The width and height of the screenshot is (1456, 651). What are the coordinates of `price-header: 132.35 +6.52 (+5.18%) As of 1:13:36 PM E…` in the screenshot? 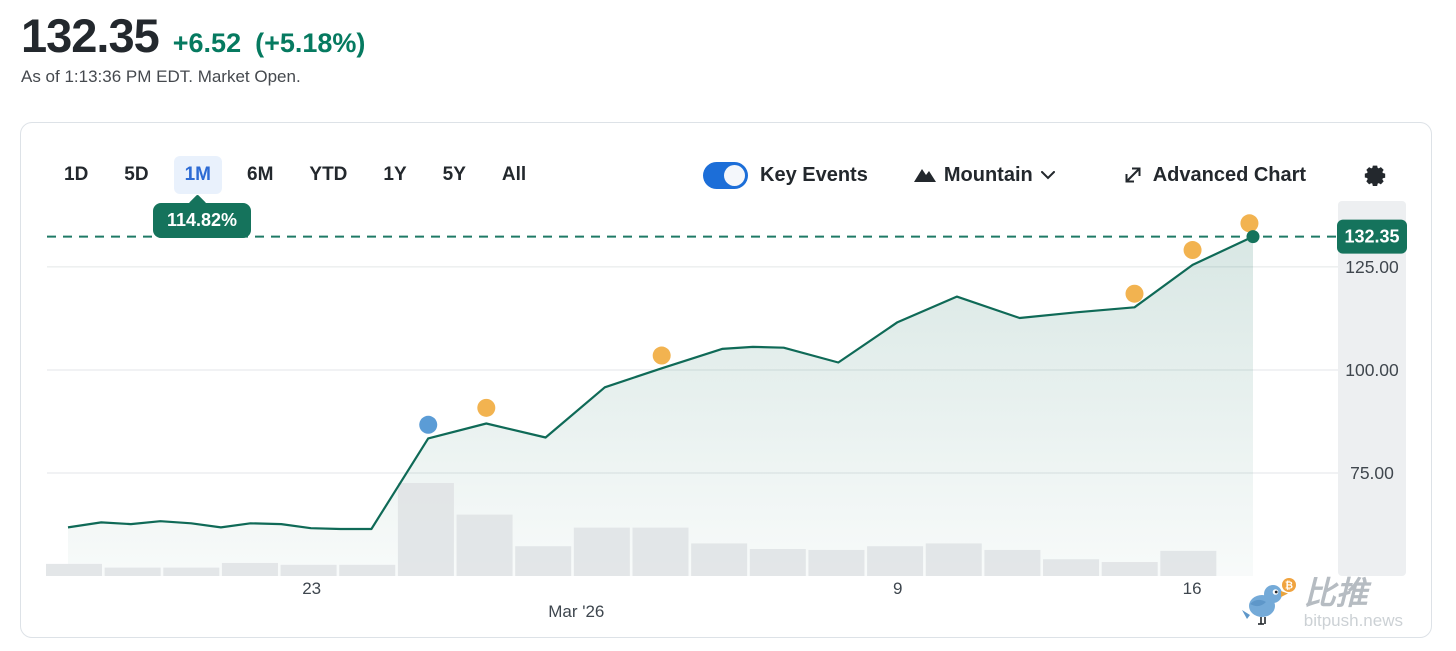 It's located at (193, 47).